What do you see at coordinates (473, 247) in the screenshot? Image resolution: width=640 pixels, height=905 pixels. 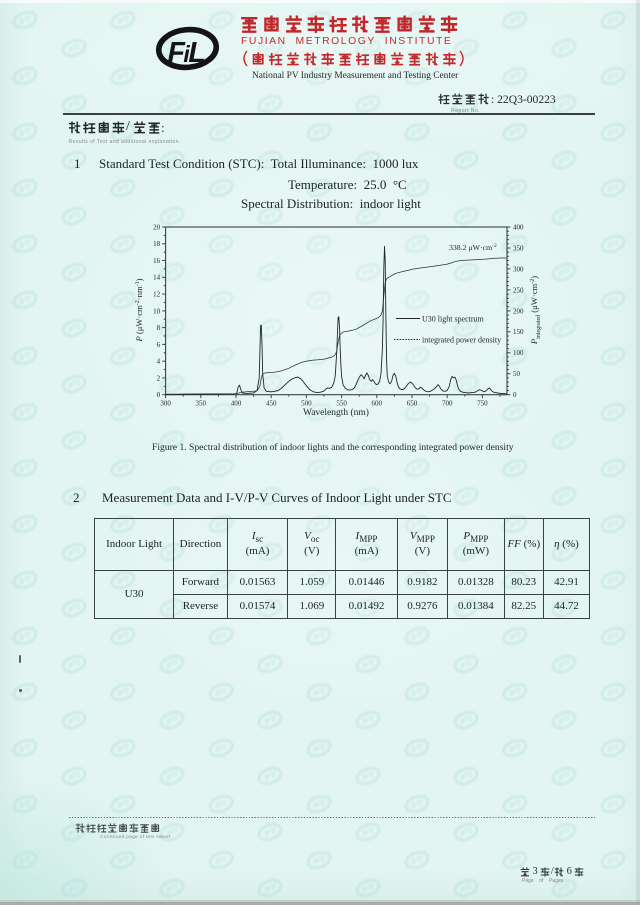 I see `svg-text: 338.2 μW·cm-2` at bounding box center [473, 247].